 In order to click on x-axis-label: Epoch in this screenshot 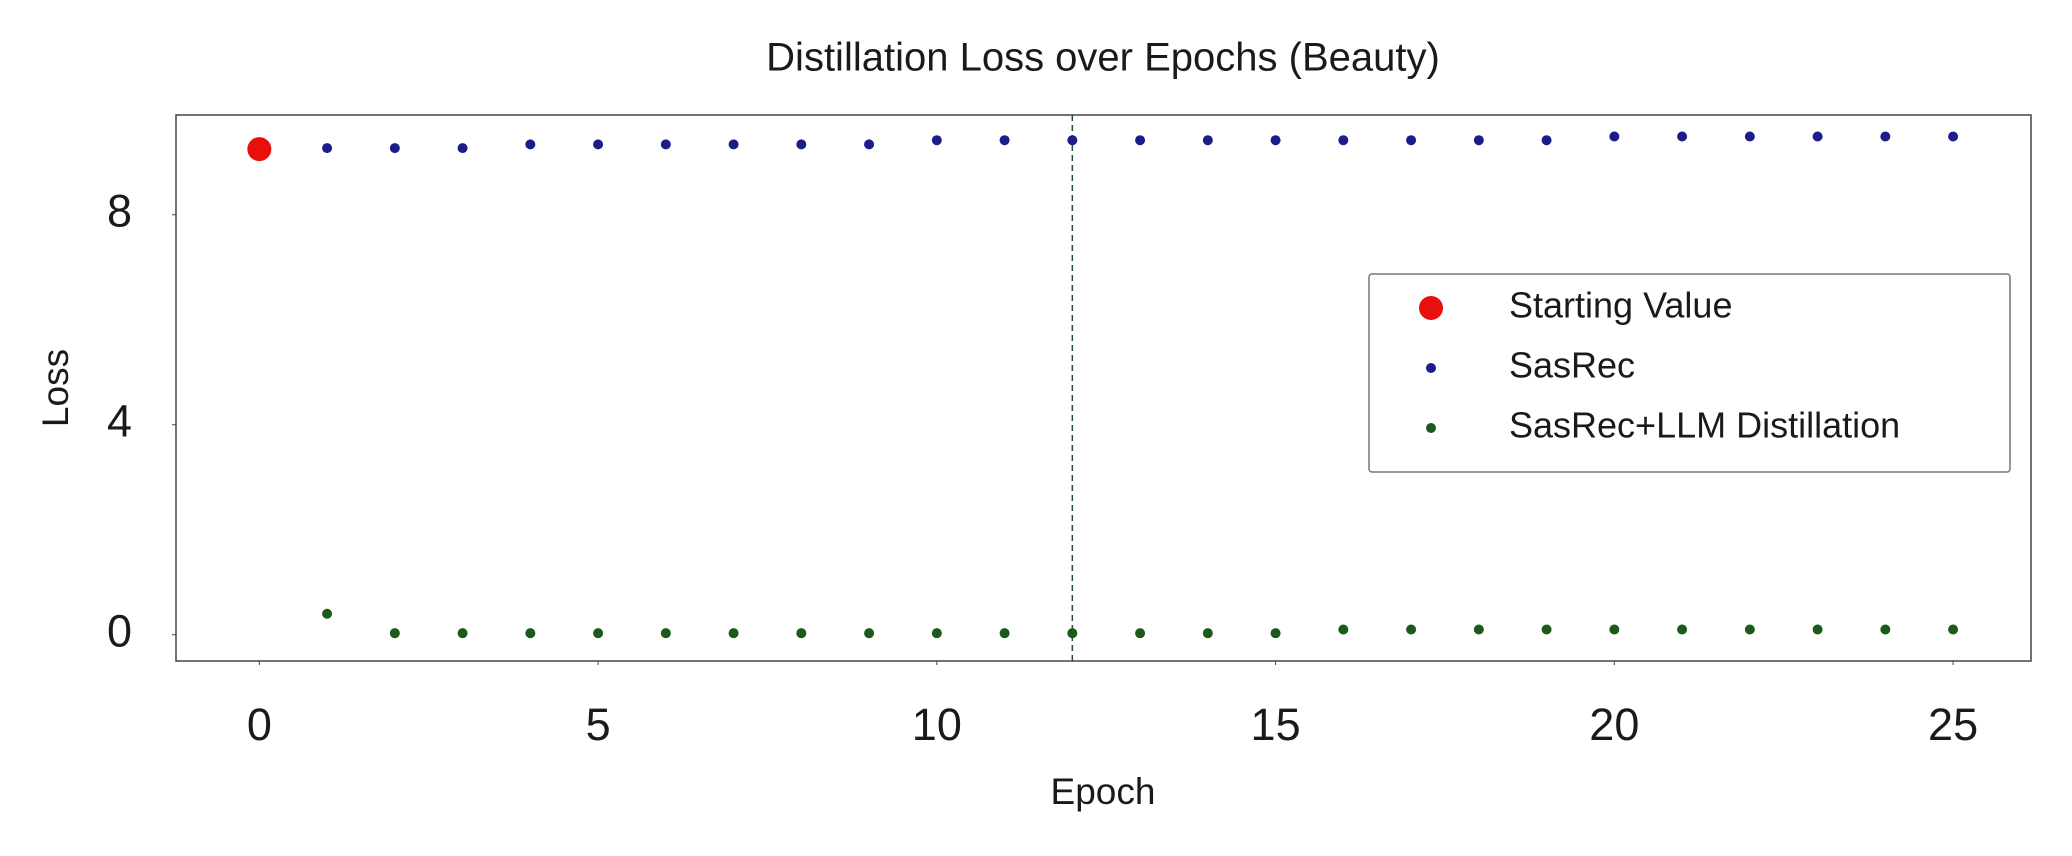, I will do `click(1103, 791)`.